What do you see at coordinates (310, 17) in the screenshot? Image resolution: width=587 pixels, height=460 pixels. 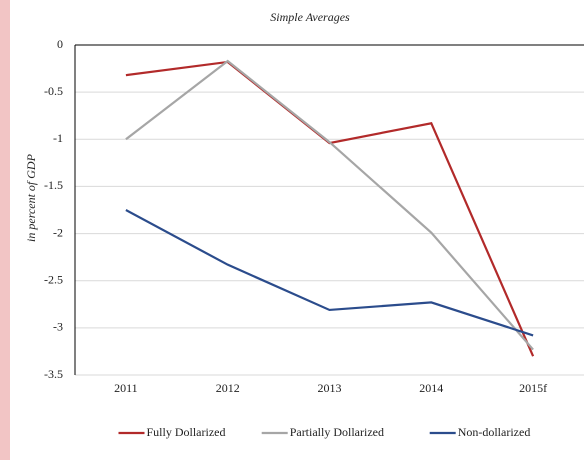 I see `chart-title: Simple Averages` at bounding box center [310, 17].